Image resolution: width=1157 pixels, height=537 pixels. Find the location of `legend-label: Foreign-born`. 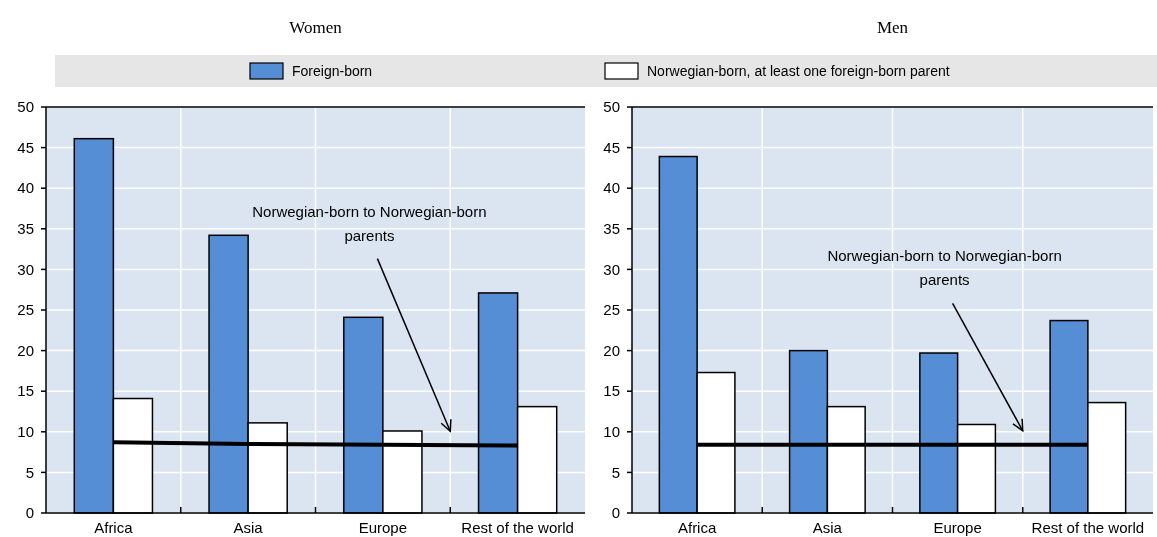

legend-label: Foreign-born is located at coordinates (332, 70).